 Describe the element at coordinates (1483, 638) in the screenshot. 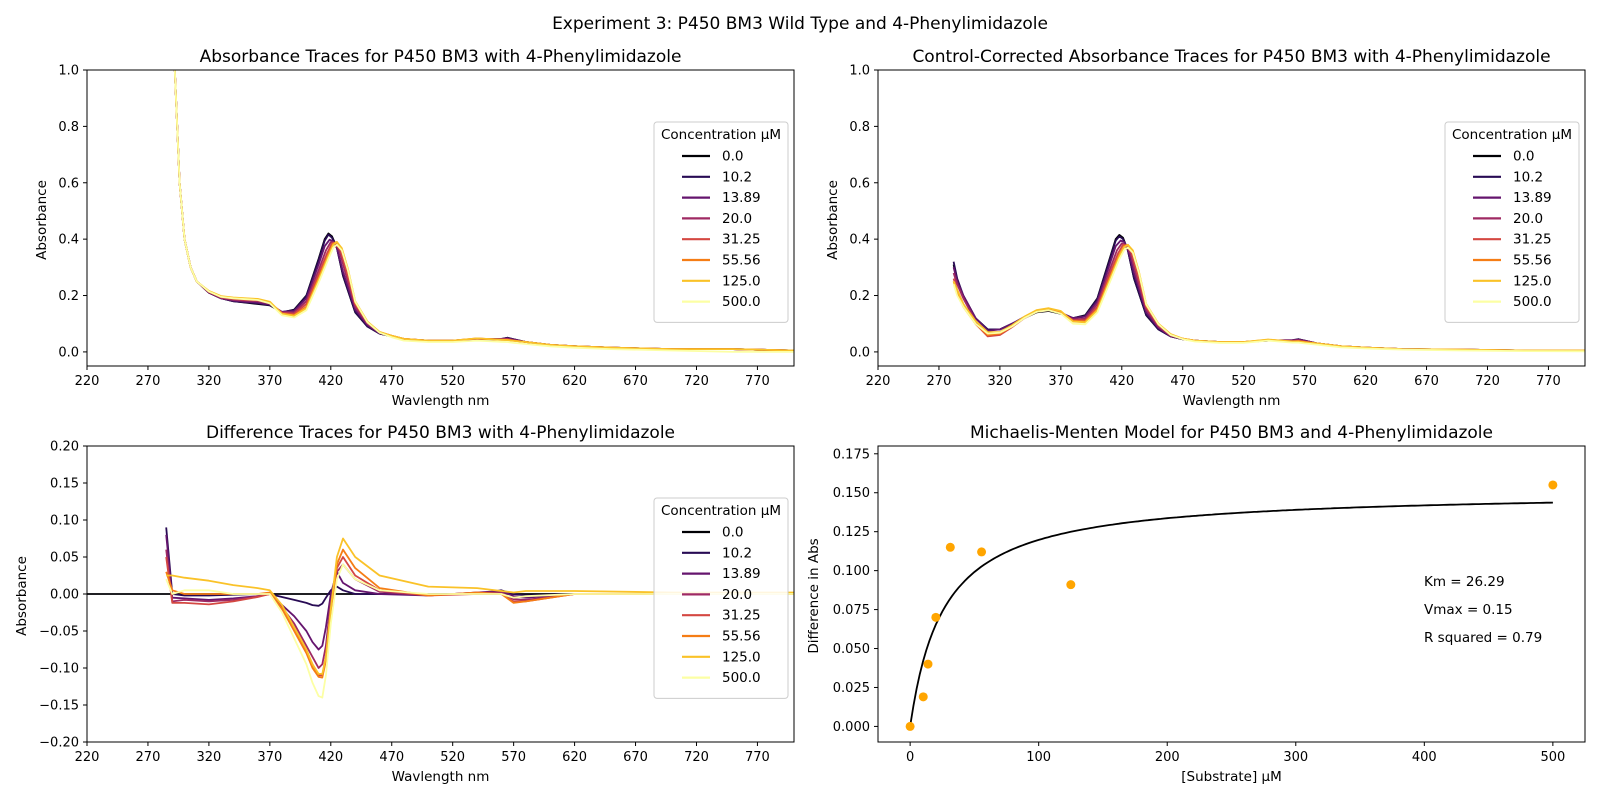

I see `rsquared-annotation: R squared = 0.79` at that location.